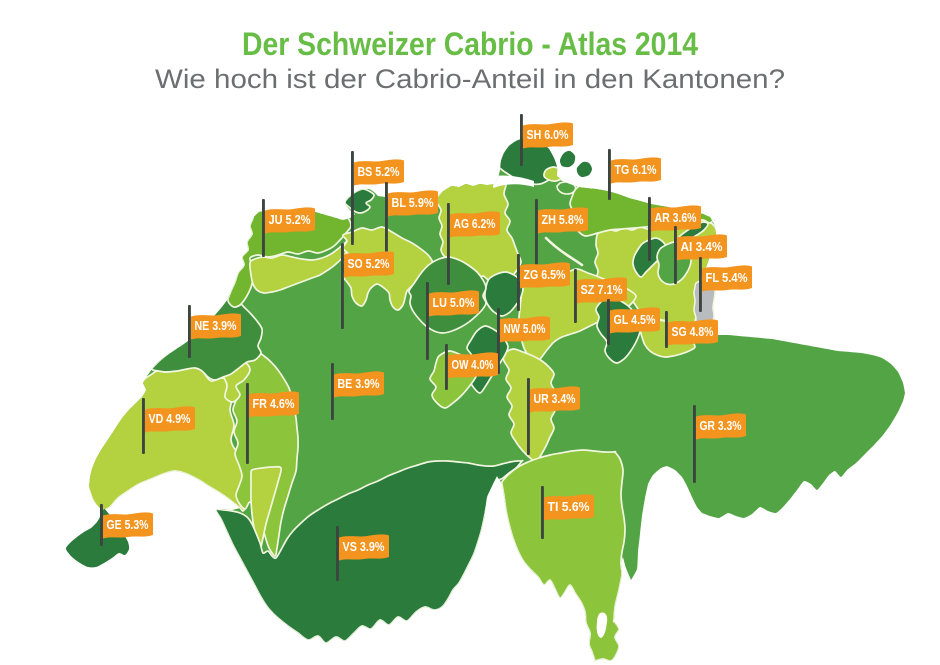  Describe the element at coordinates (369, 263) in the screenshot. I see `svg-text: SO 5.2%` at that location.